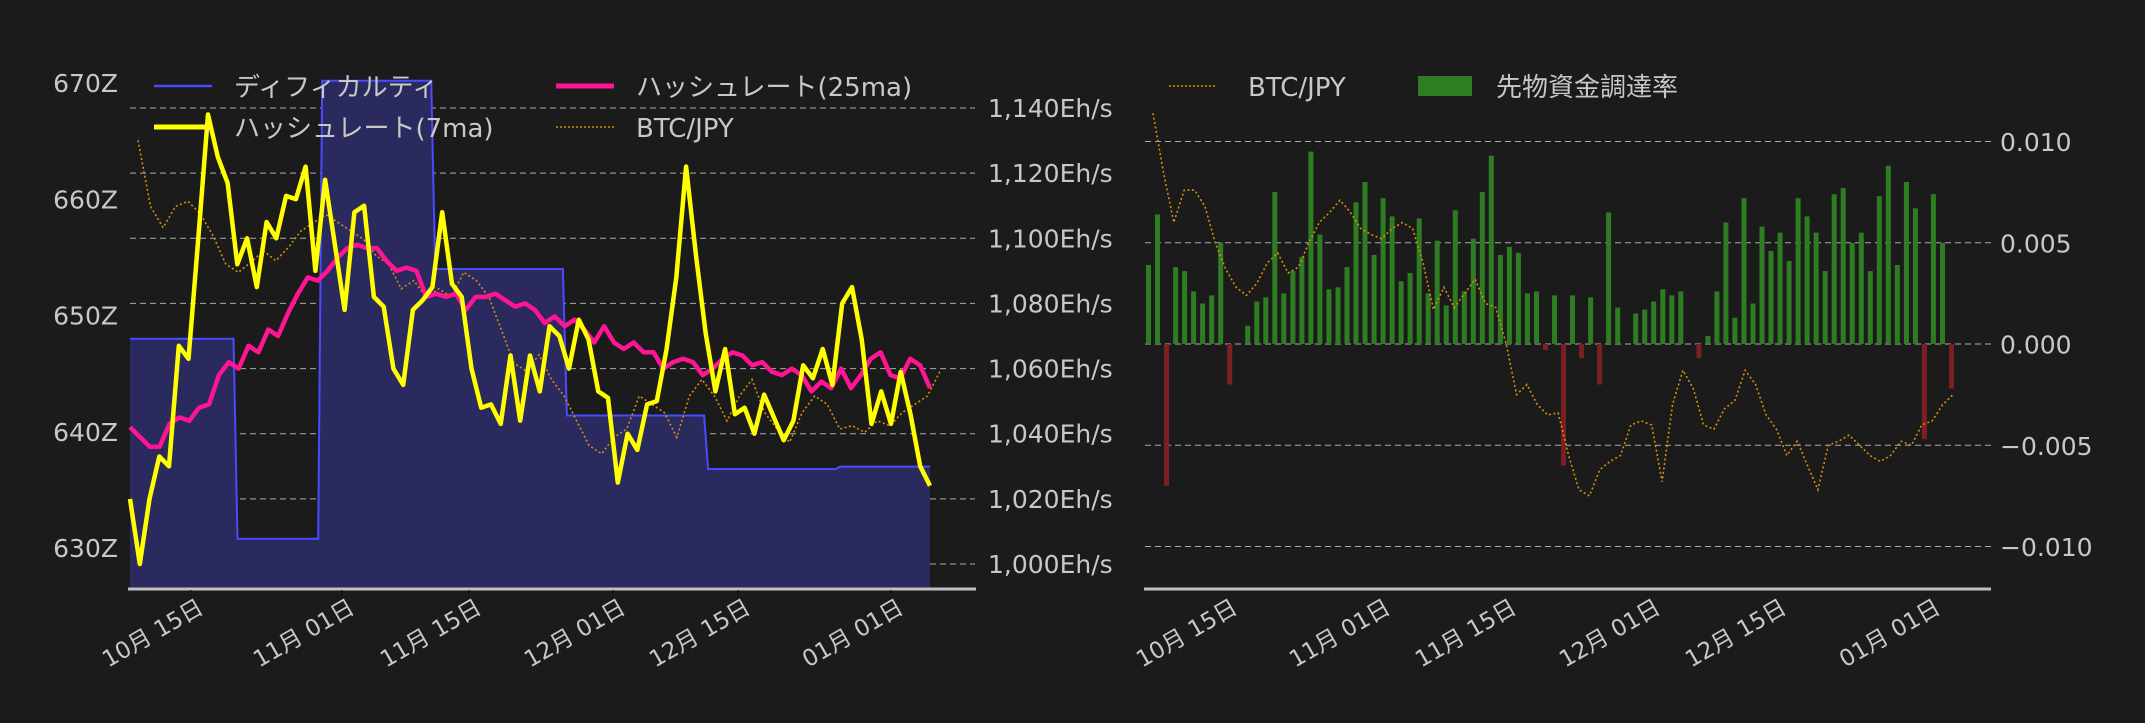 Image resolution: width=2145 pixels, height=723 pixels. I want to click on hashrate-25ma-line, so click(530, 345).